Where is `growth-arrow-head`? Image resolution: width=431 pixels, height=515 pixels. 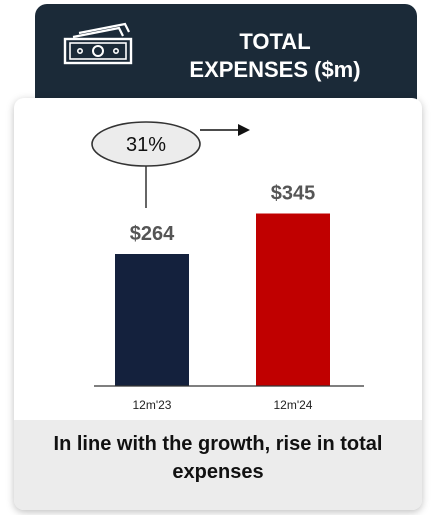 growth-arrow-head is located at coordinates (244, 130).